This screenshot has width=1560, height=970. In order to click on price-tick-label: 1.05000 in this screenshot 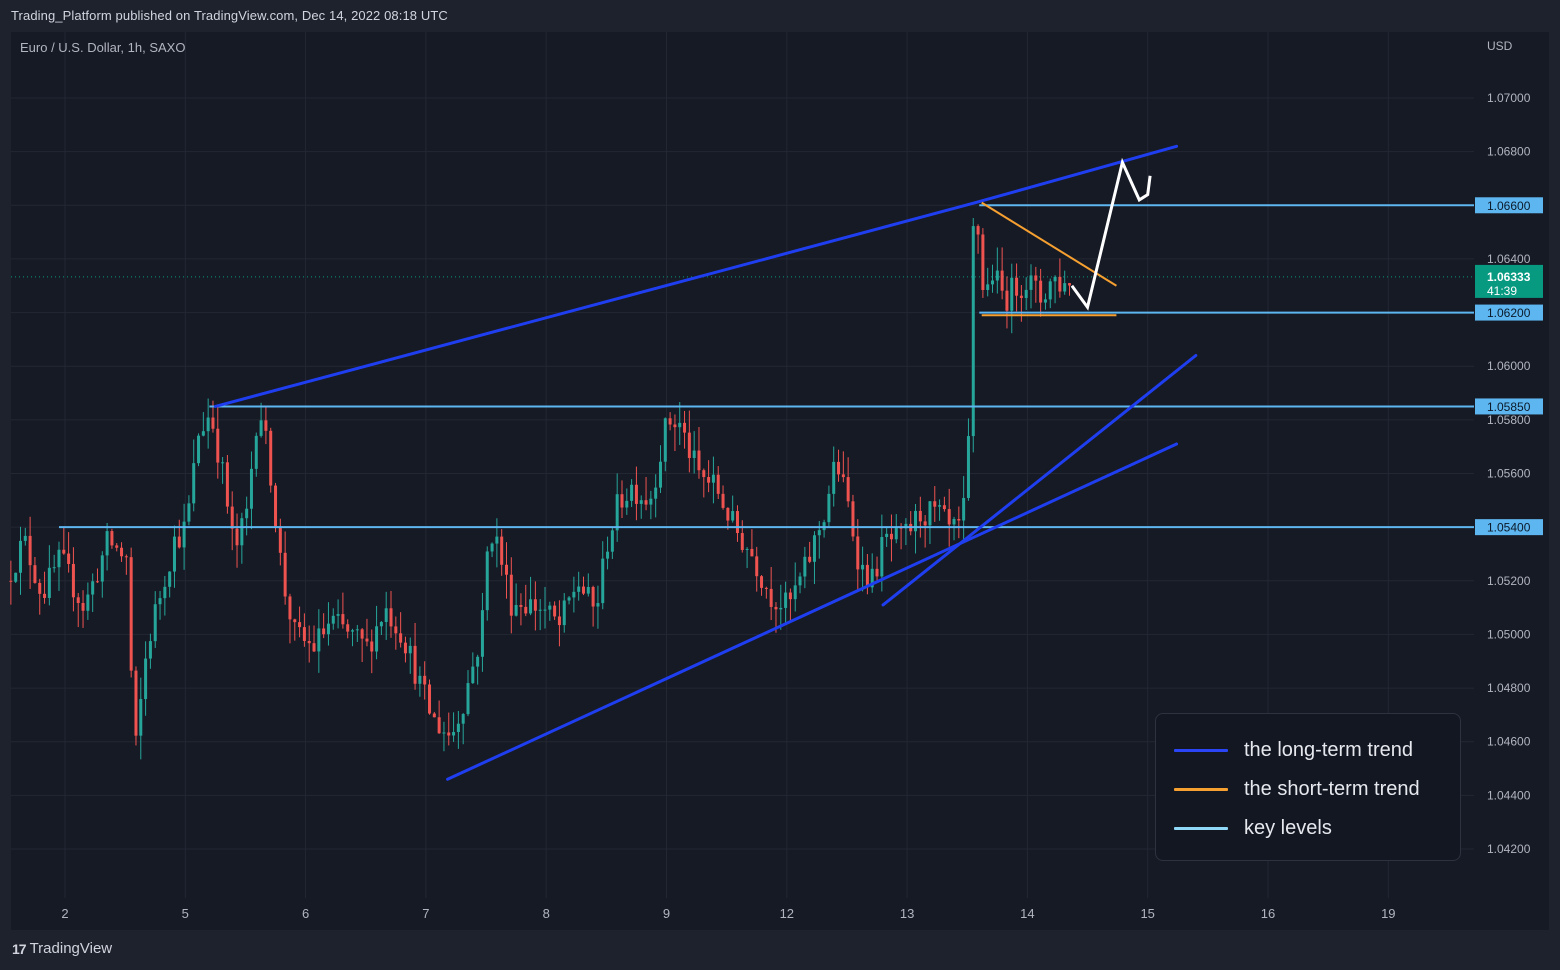, I will do `click(1509, 634)`.